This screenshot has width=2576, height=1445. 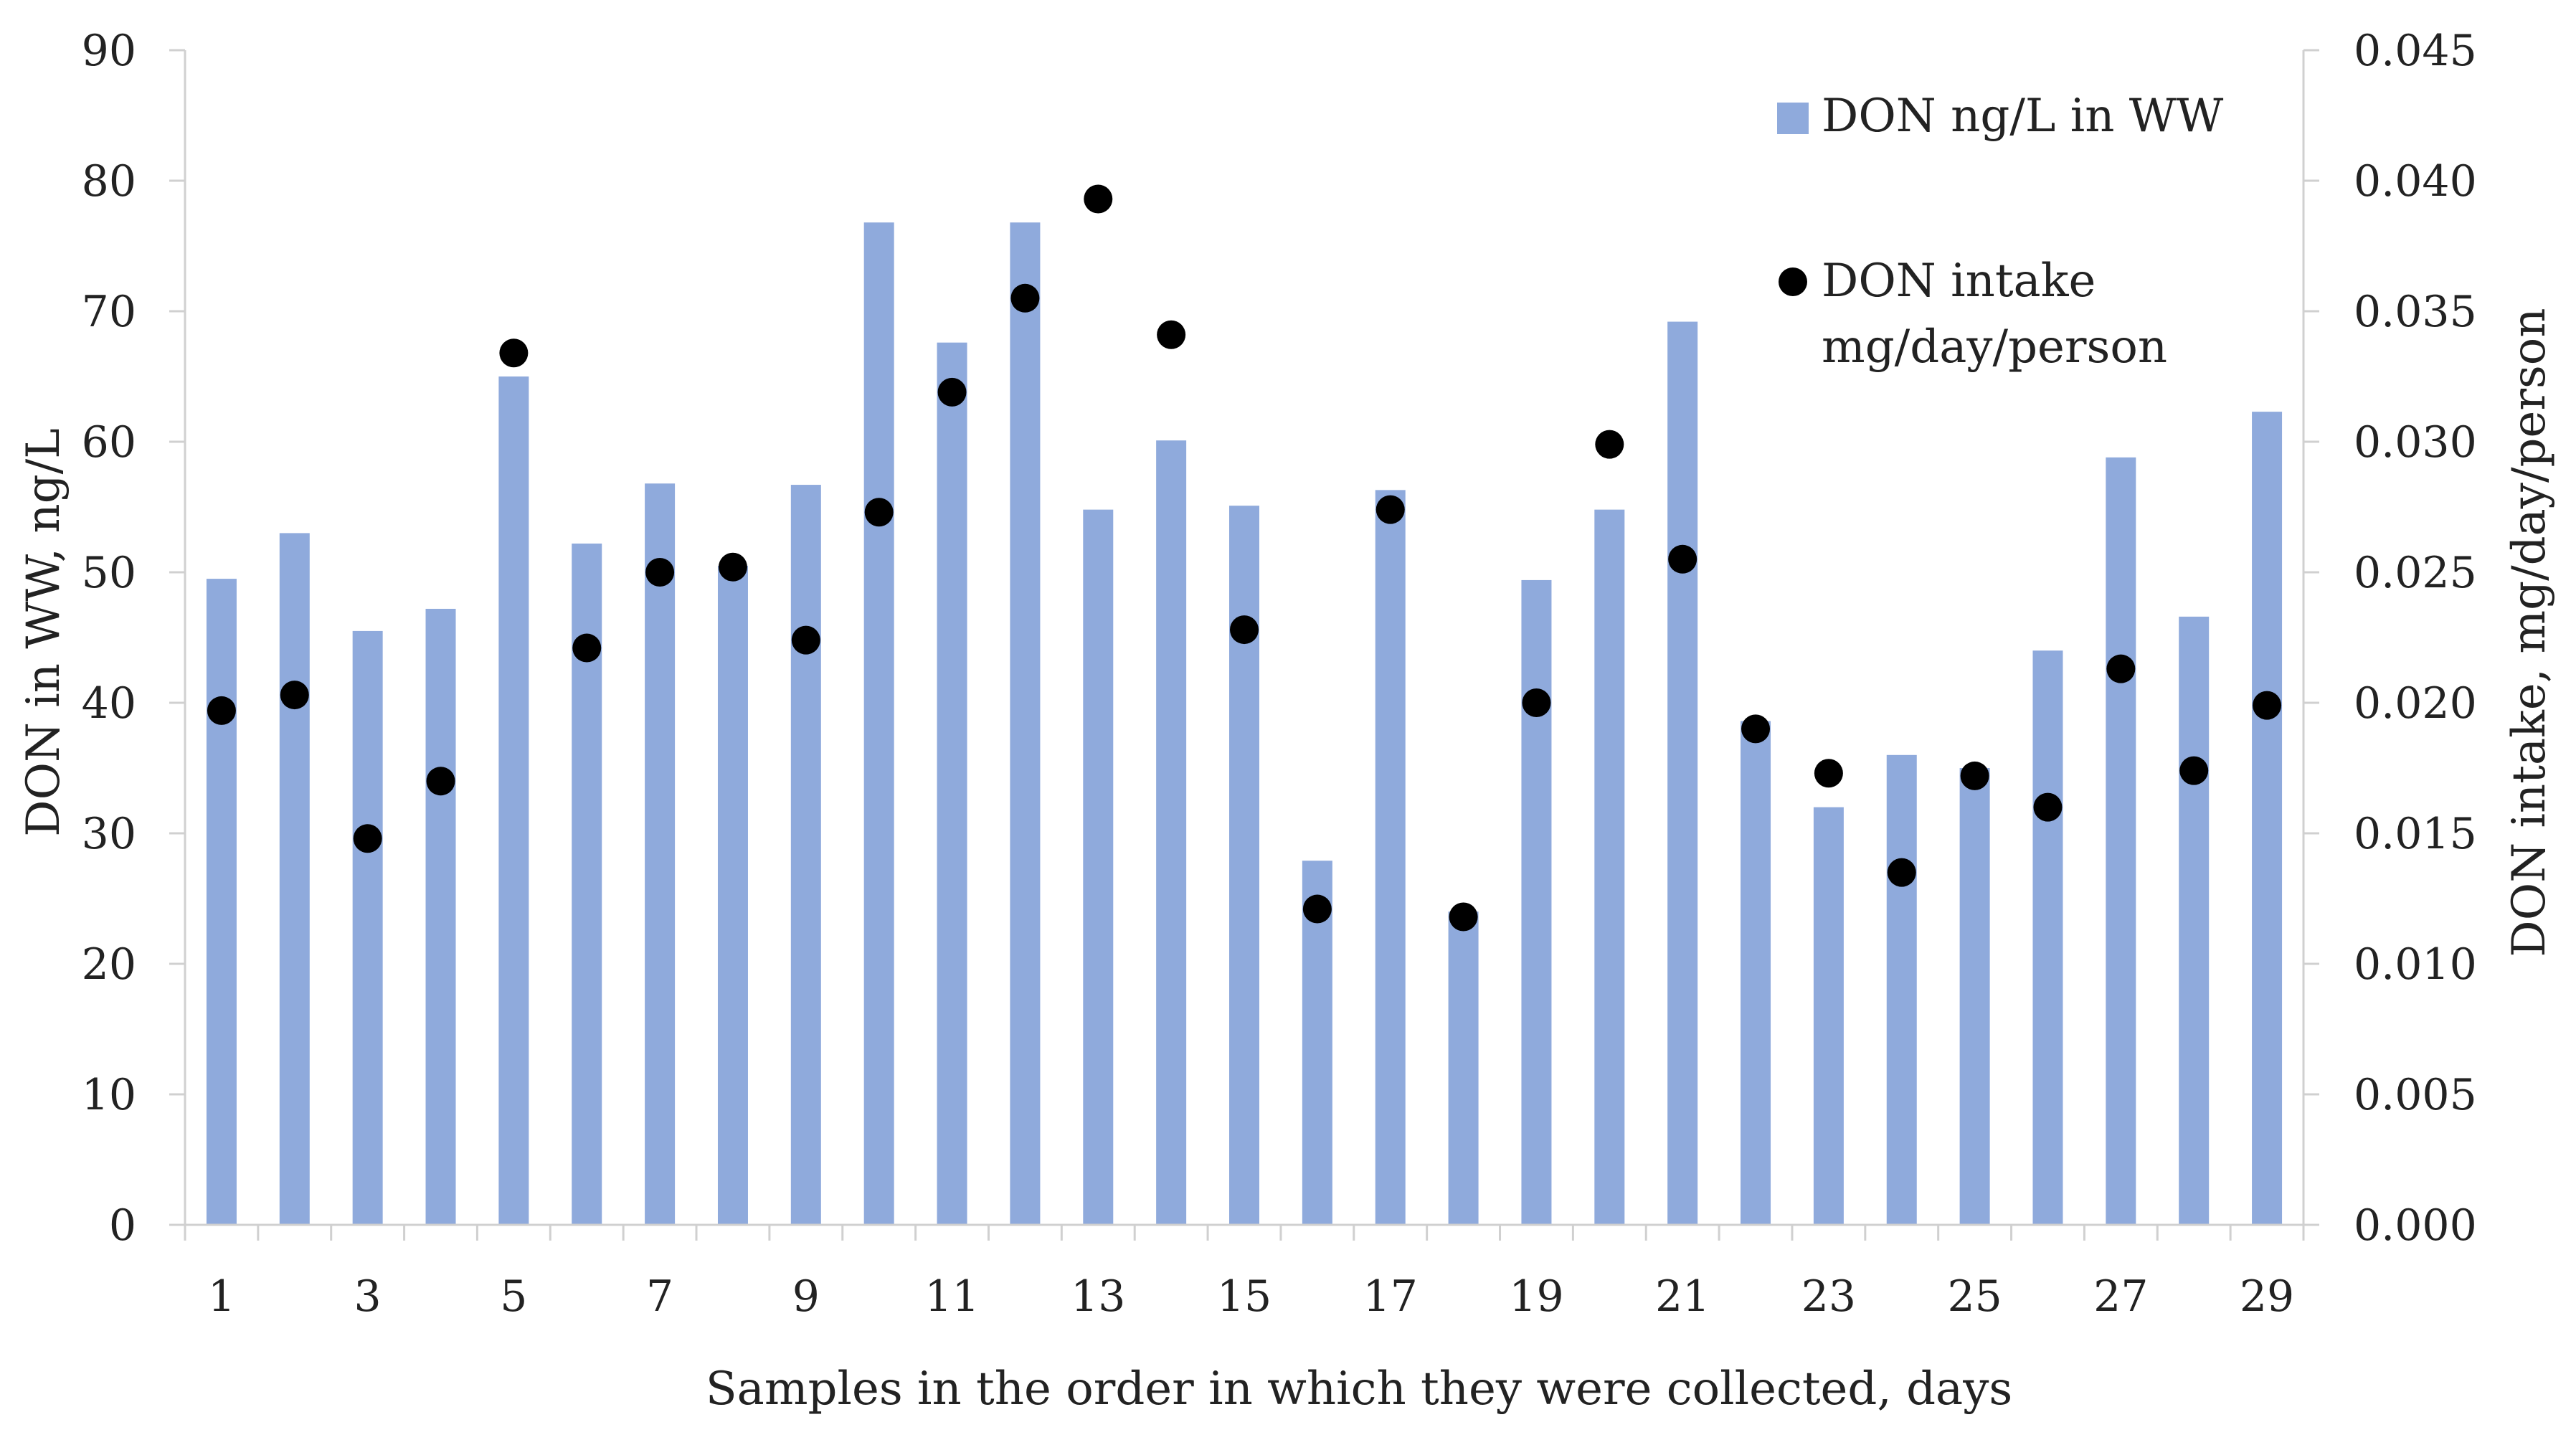 What do you see at coordinates (2415, 442) in the screenshot?
I see `right-y-tick-label: 0.030` at bounding box center [2415, 442].